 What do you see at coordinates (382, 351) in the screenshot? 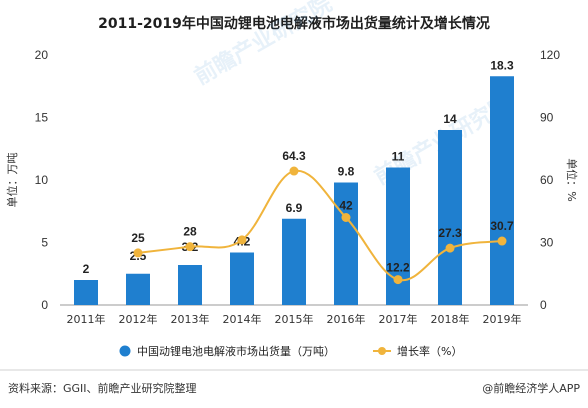
I see `legend-line-marker` at bounding box center [382, 351].